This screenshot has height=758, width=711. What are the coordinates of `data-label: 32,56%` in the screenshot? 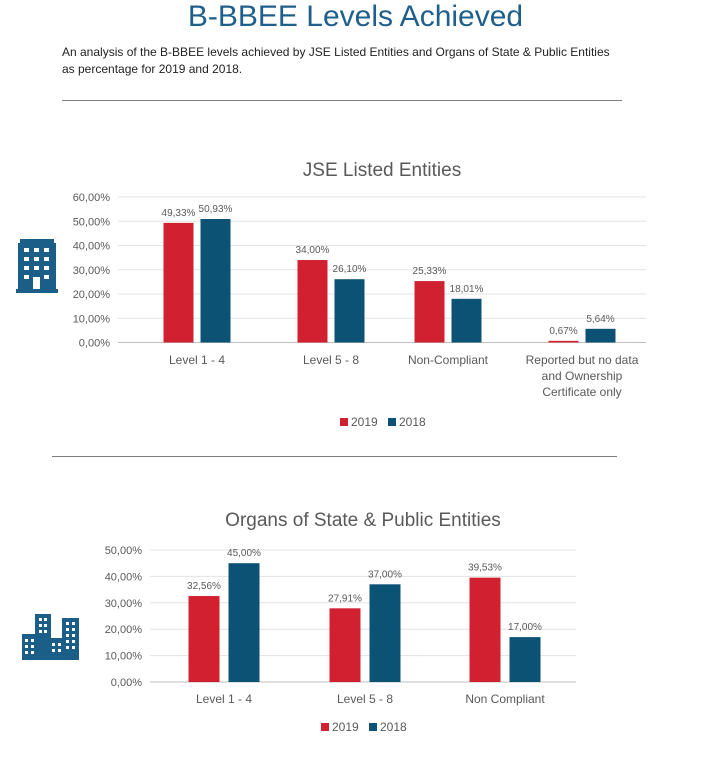 It's located at (204, 586).